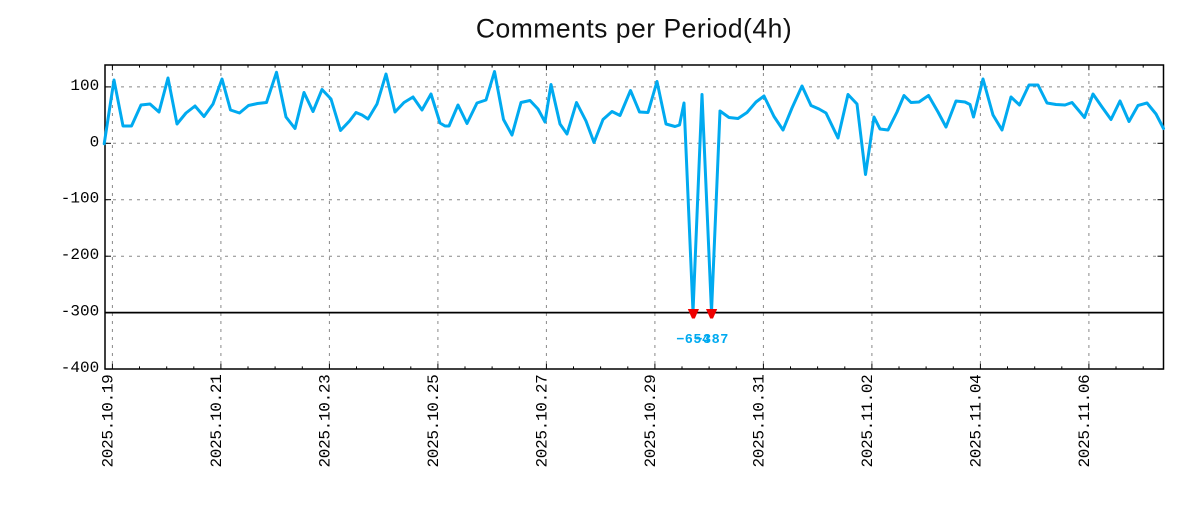  Describe the element at coordinates (1085, 421) in the screenshot. I see `svg-text: 2025.11.06` at that location.